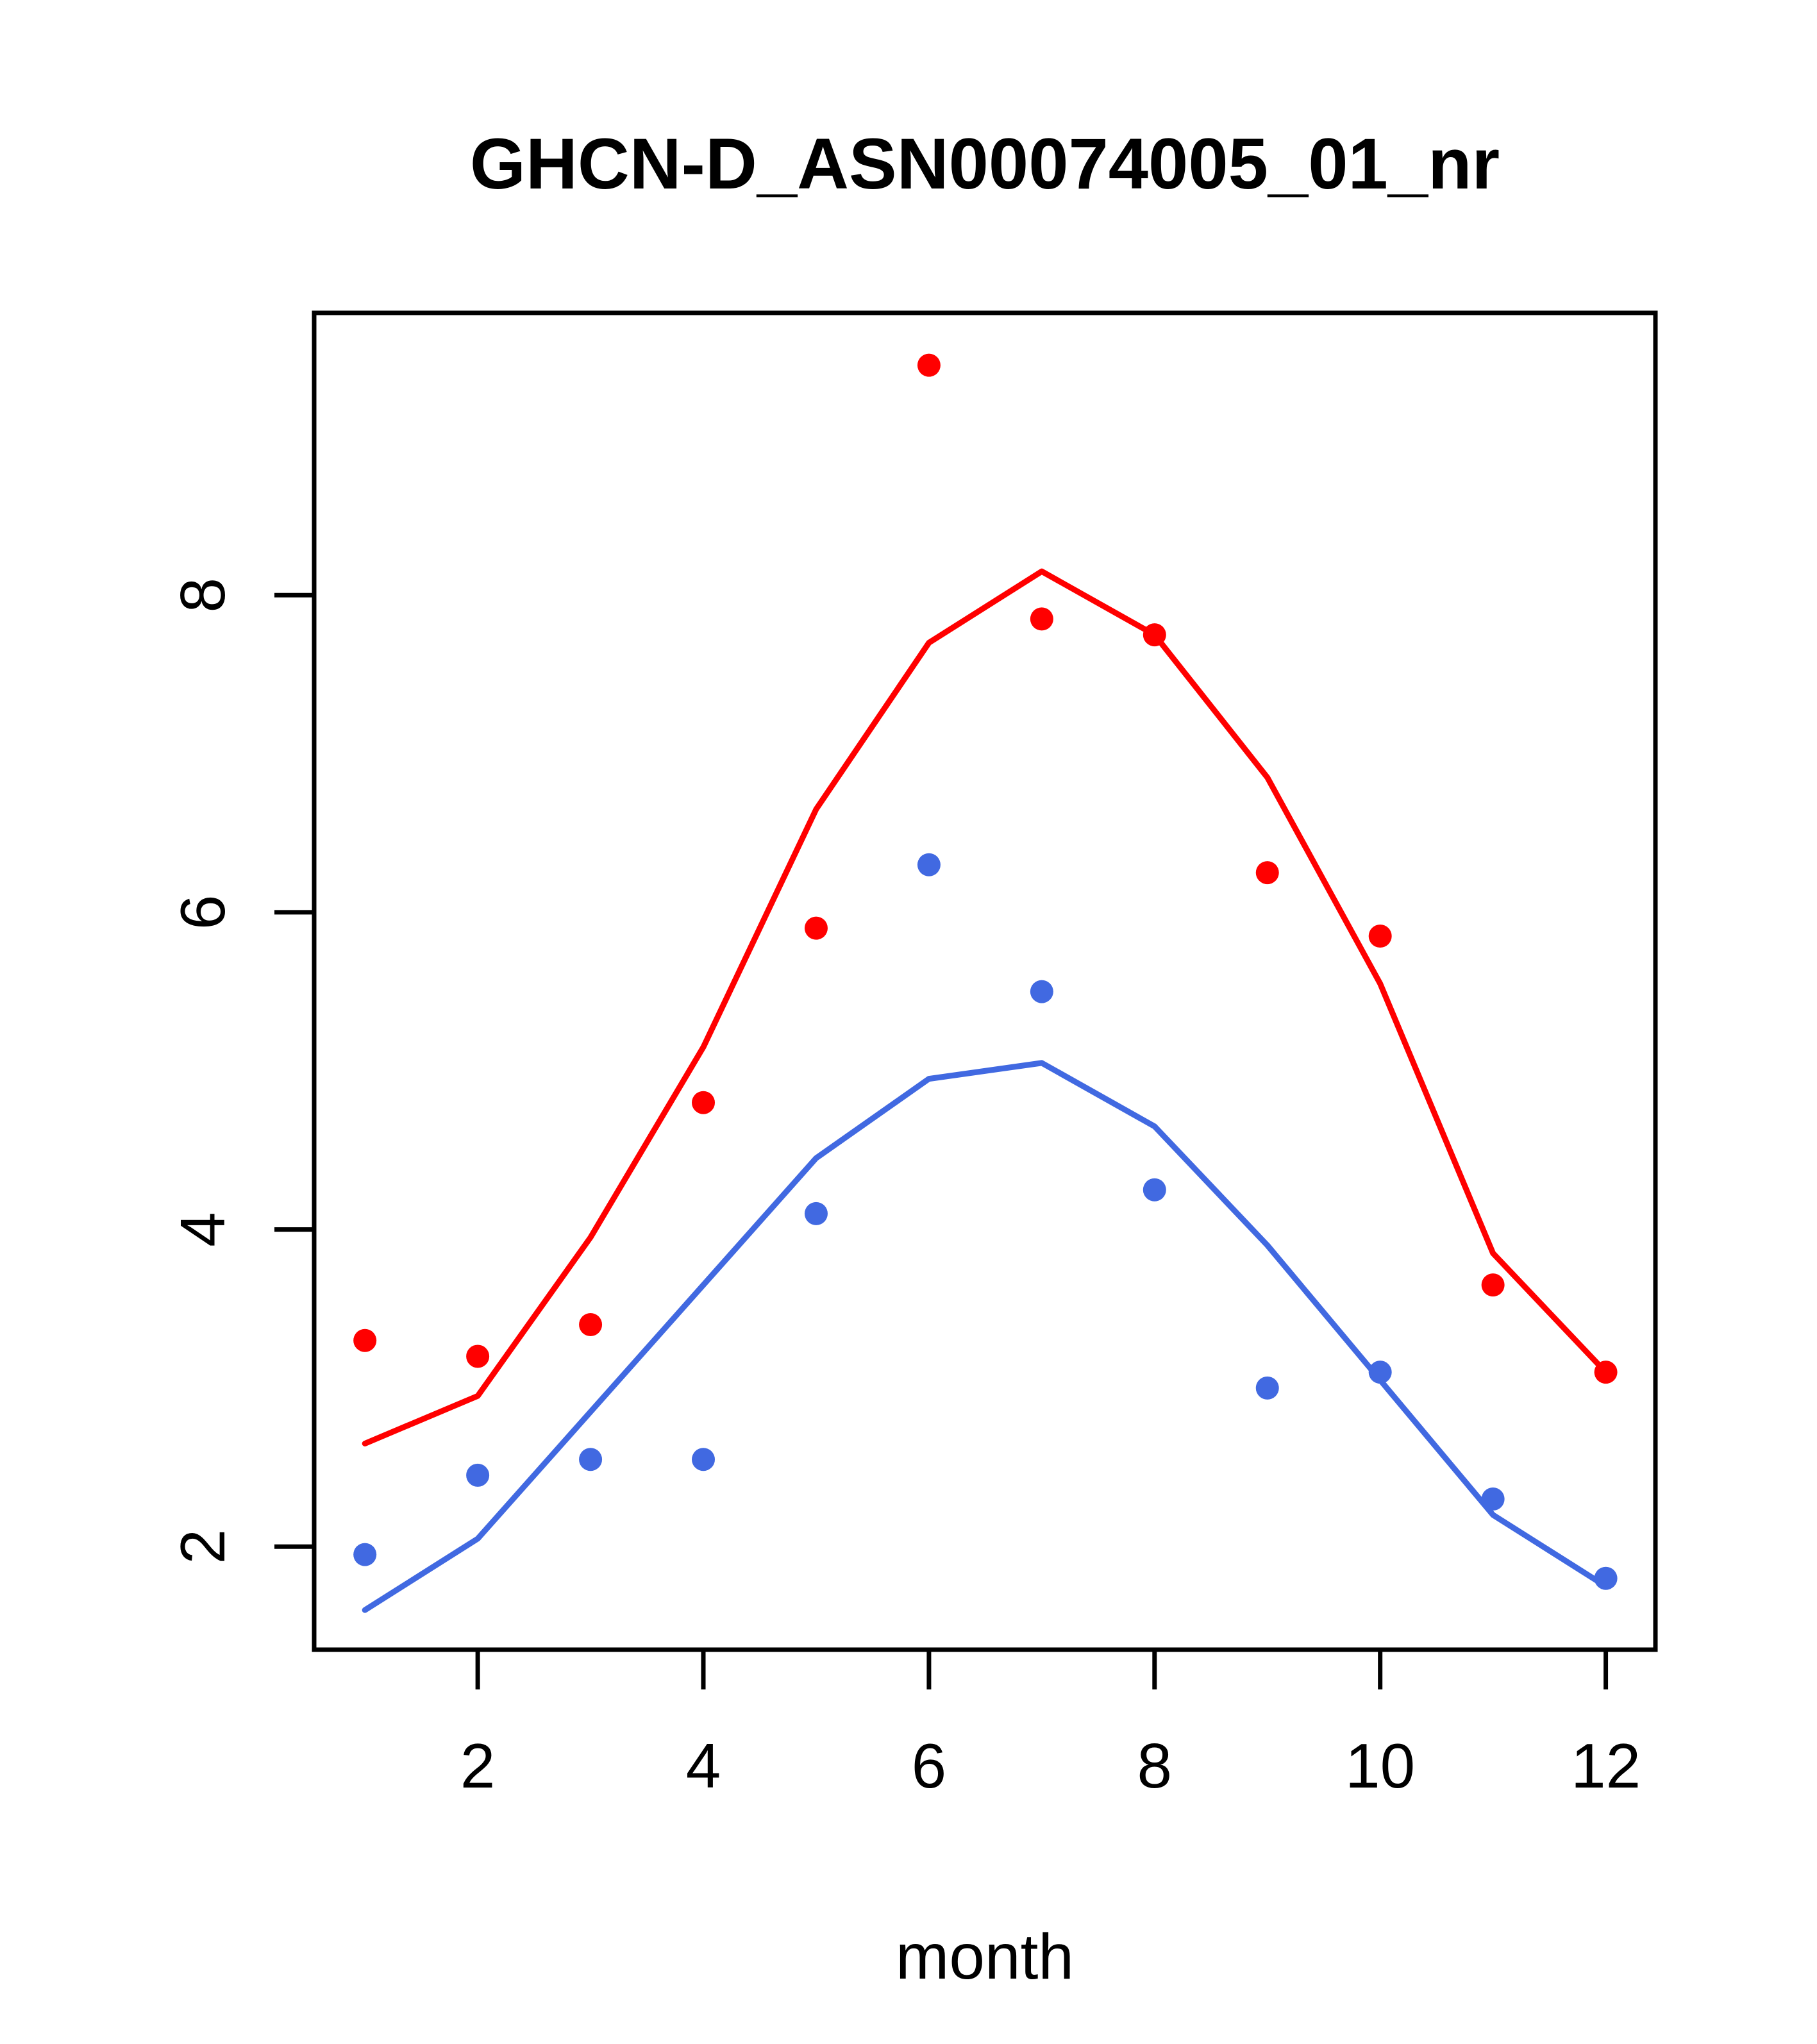 The image size is (1817, 2044). What do you see at coordinates (985, 1957) in the screenshot?
I see `x-axis-label: month` at bounding box center [985, 1957].